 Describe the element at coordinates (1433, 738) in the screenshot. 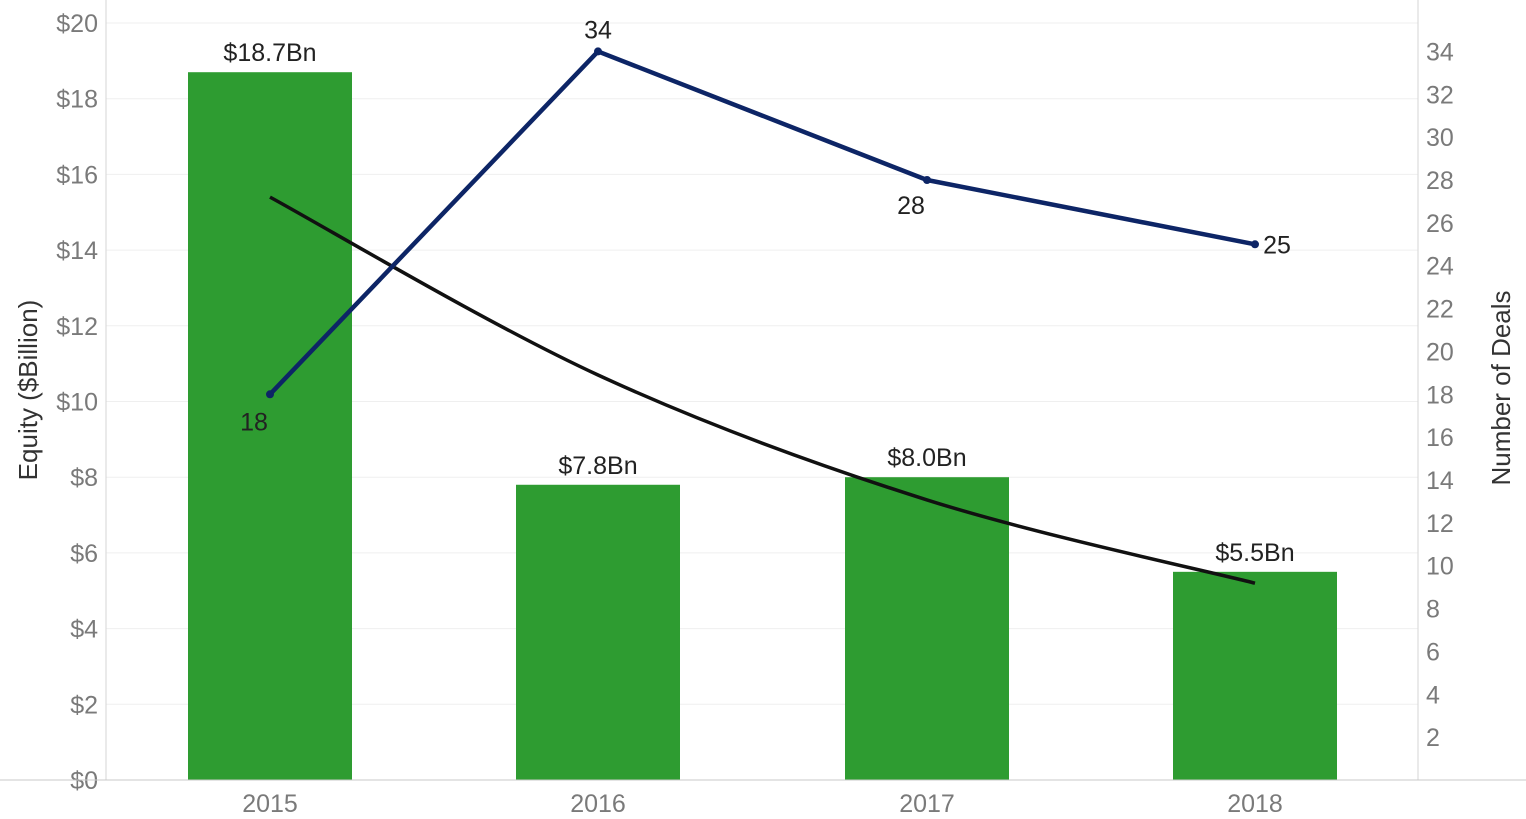

I see `y-right-tick-label: 2` at that location.